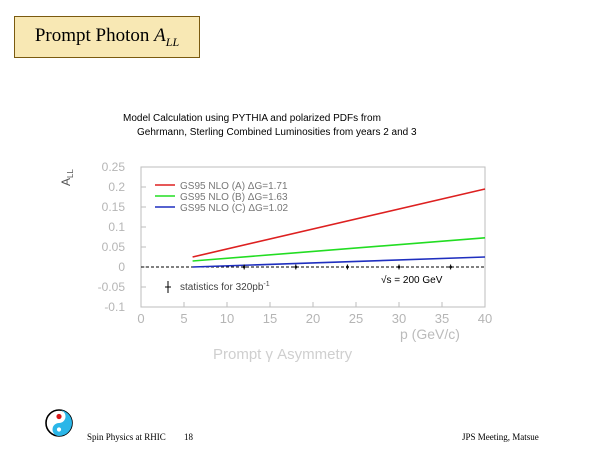  Describe the element at coordinates (160, 35) in the screenshot. I see `slide-title-var: A` at that location.